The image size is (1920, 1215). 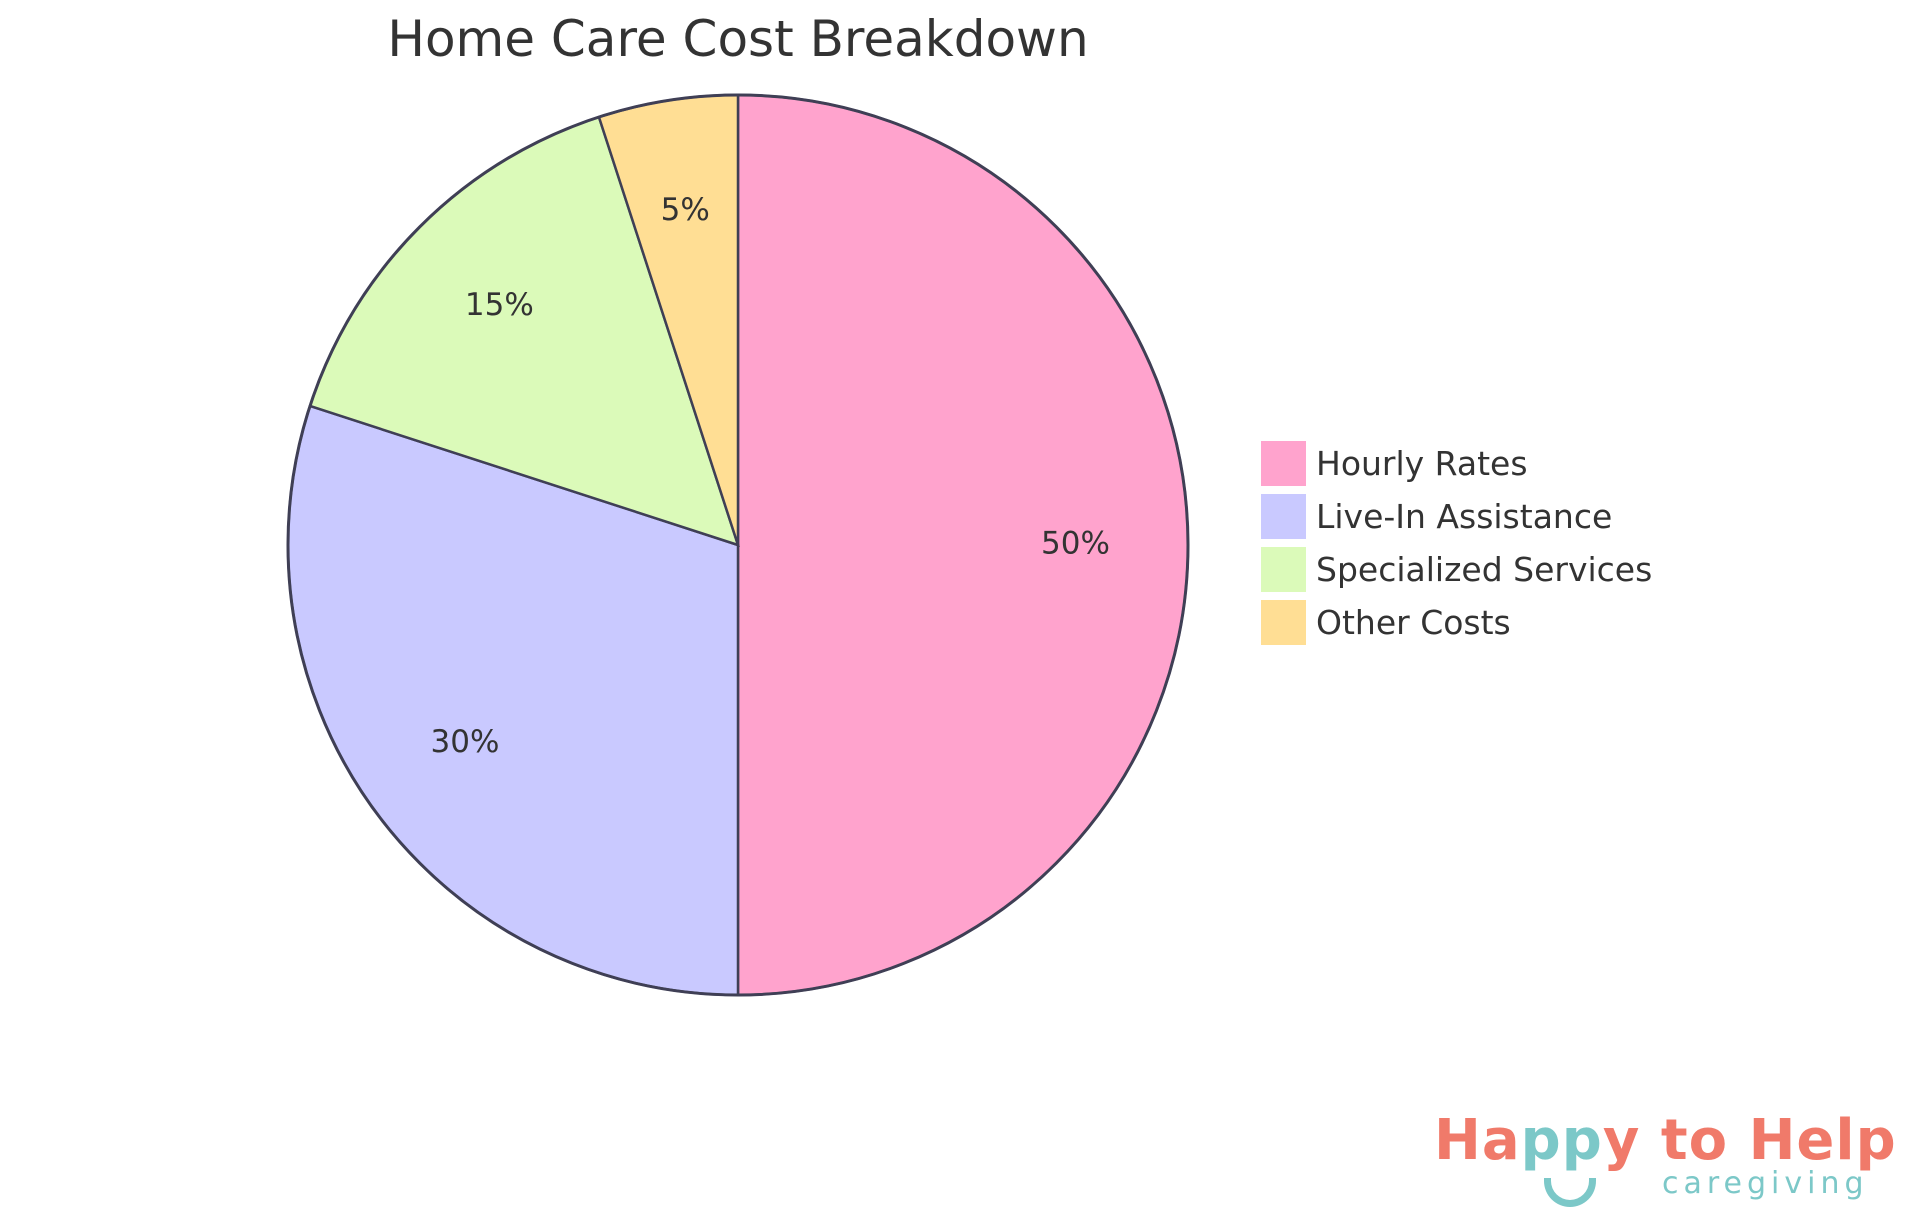 I want to click on chart-title: Home Care Cost Breakdown, so click(x=738, y=39).